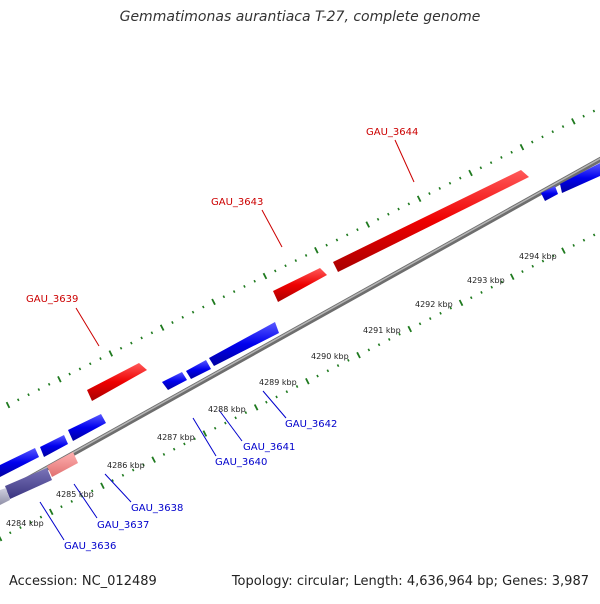 This screenshot has width=600, height=604. Describe the element at coordinates (382, 330) in the screenshot. I see `tick-label: 4291 kbp` at that location.